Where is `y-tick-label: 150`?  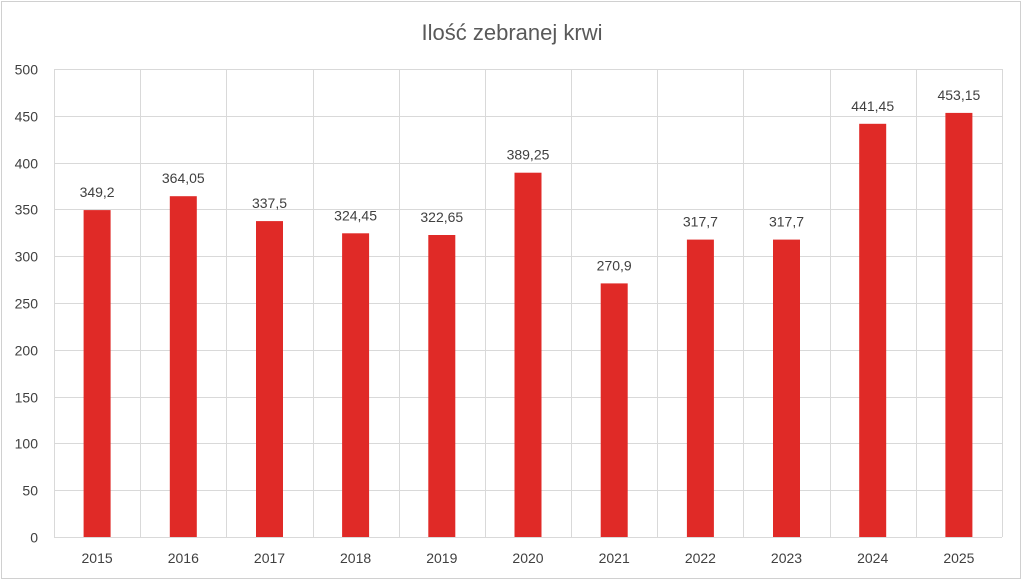 y-tick-label: 150 is located at coordinates (27, 398).